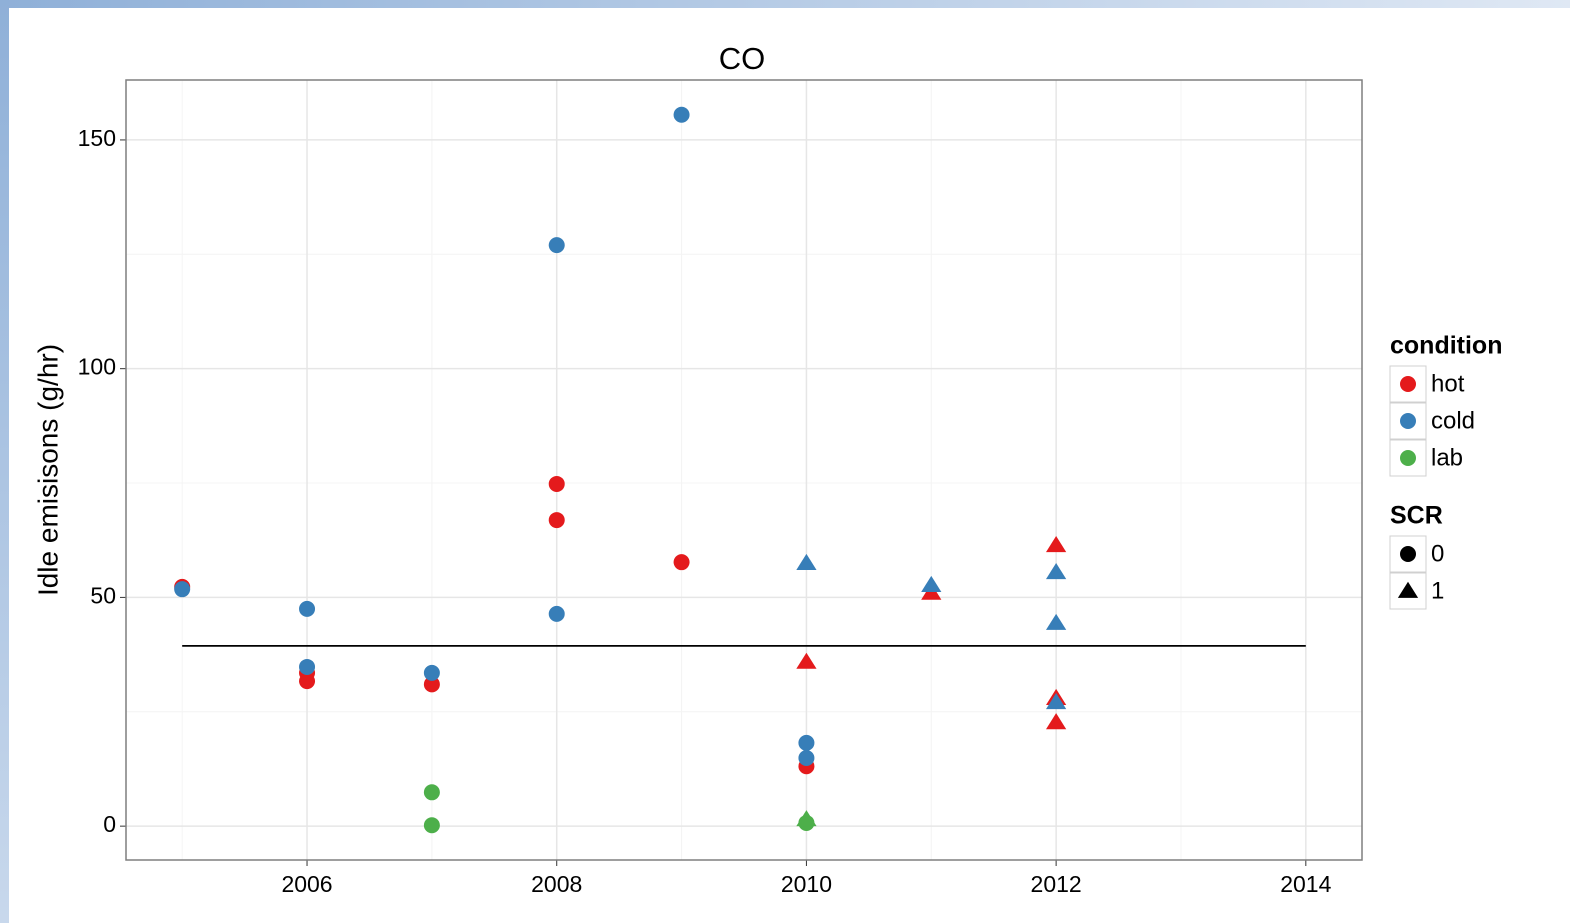 This screenshot has height=923, width=1570. I want to click on chart-title: CO, so click(742, 58).